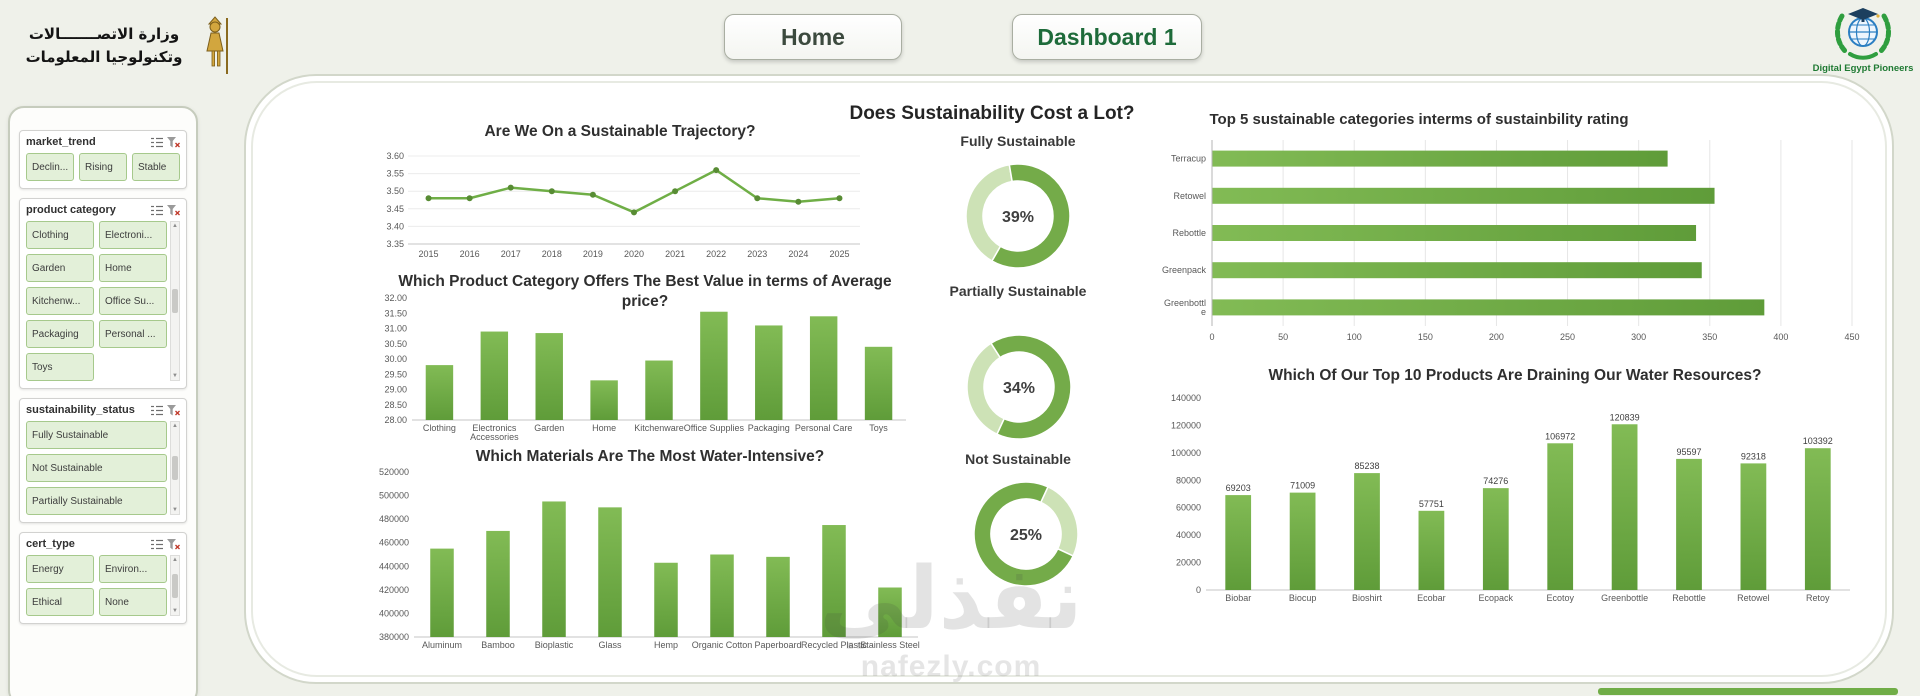 This screenshot has width=1920, height=696. What do you see at coordinates (1211, 337) in the screenshot?
I see `svg-text: 0` at bounding box center [1211, 337].